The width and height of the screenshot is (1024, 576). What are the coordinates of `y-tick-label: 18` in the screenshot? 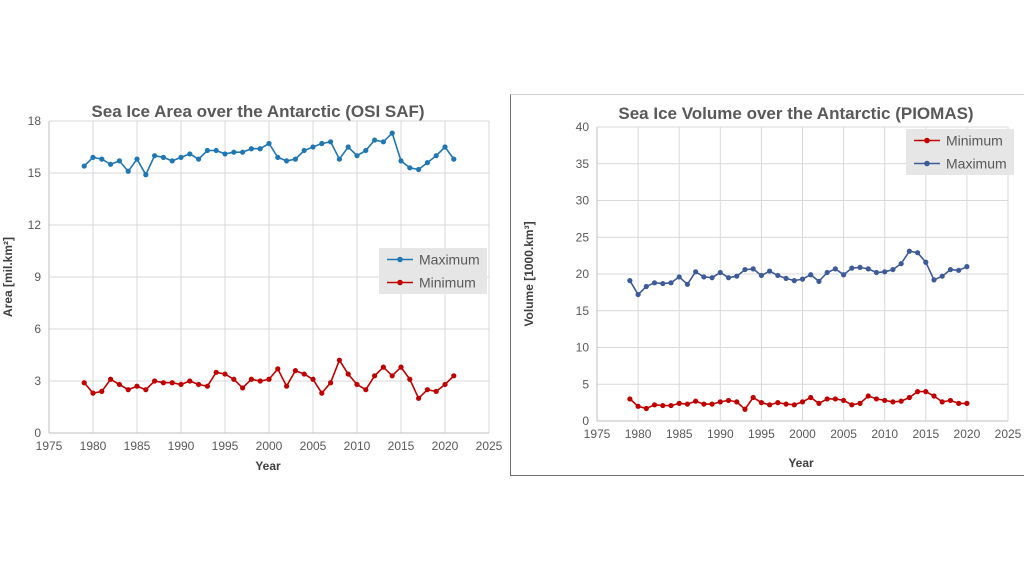 It's located at (35, 121).